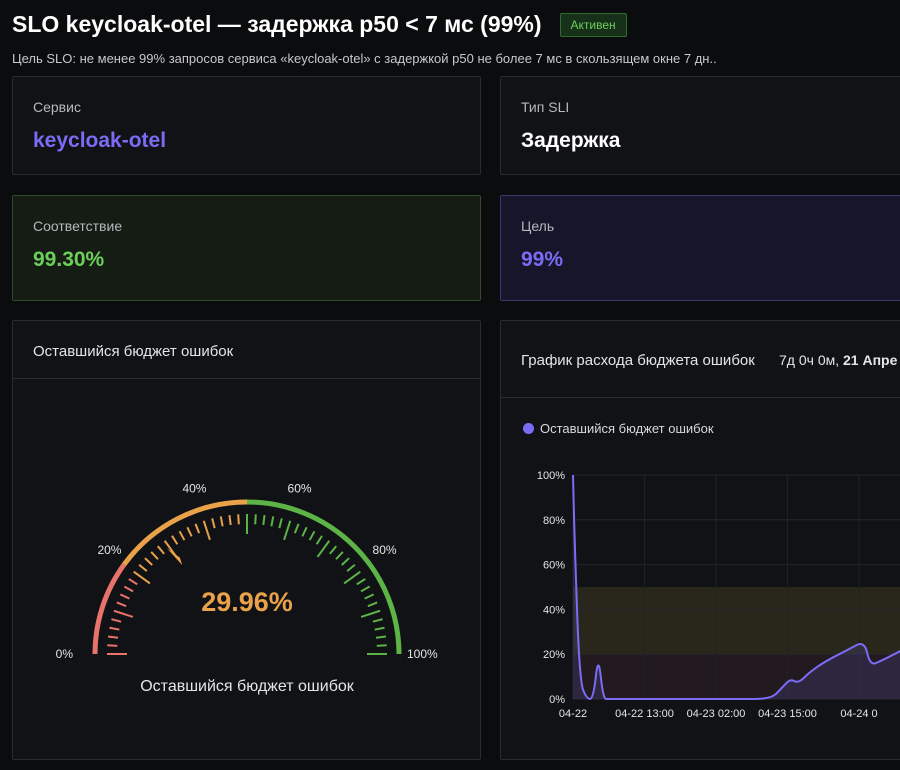  Describe the element at coordinates (787, 714) in the screenshot. I see `x-tick-label: 04-23 15:00` at that location.